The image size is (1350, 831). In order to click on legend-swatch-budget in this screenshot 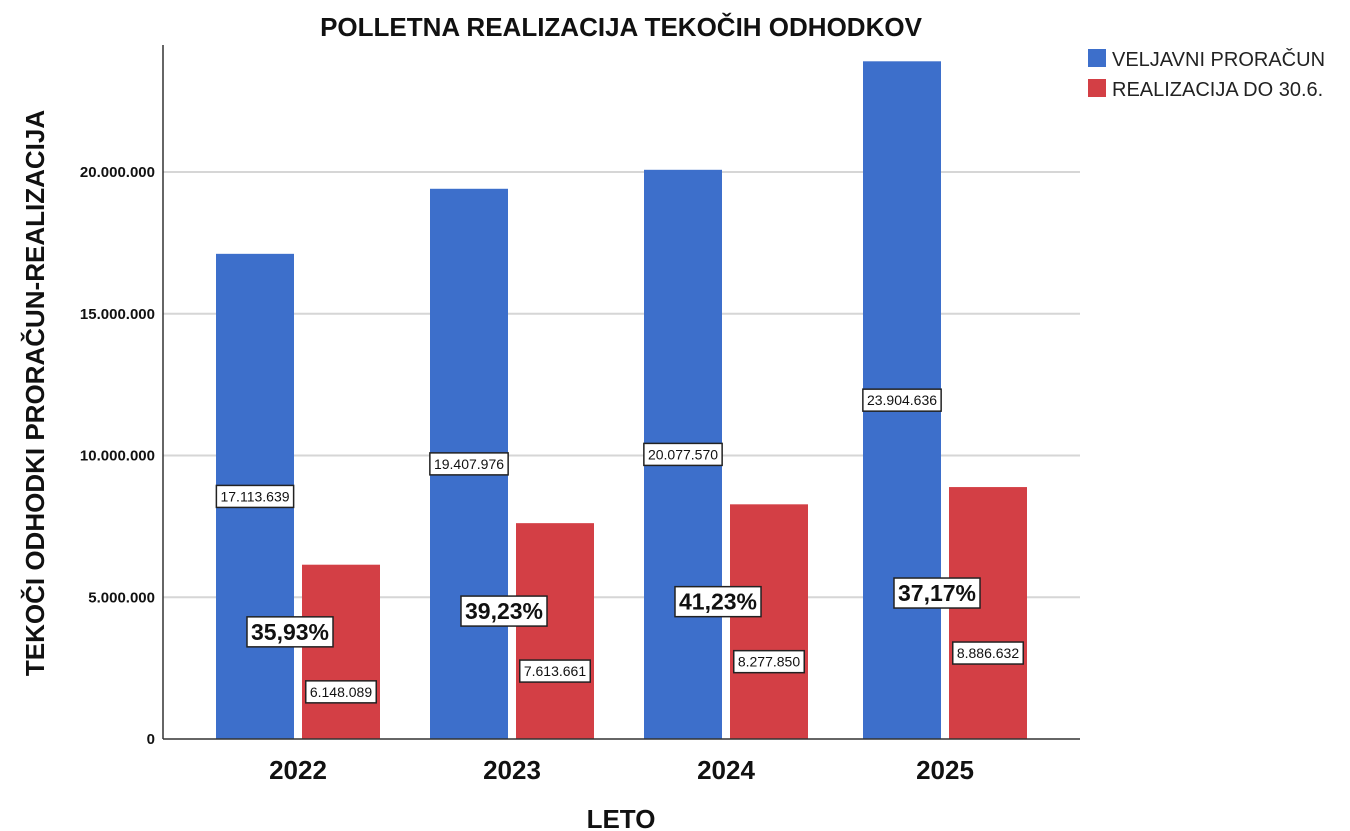, I will do `click(1097, 58)`.